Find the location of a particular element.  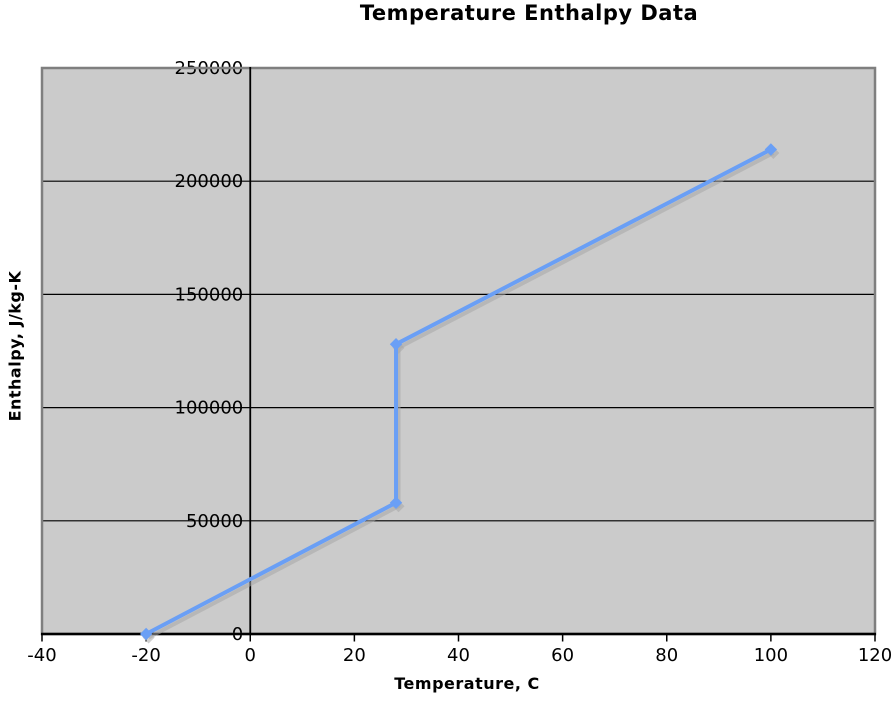

y-axis-title: Enthalpy, J/kg-K is located at coordinates (15, 346).